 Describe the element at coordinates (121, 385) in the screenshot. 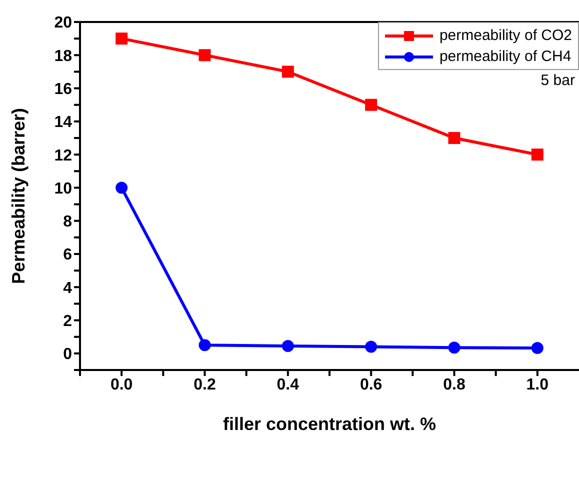

I see `text: 0.0` at that location.